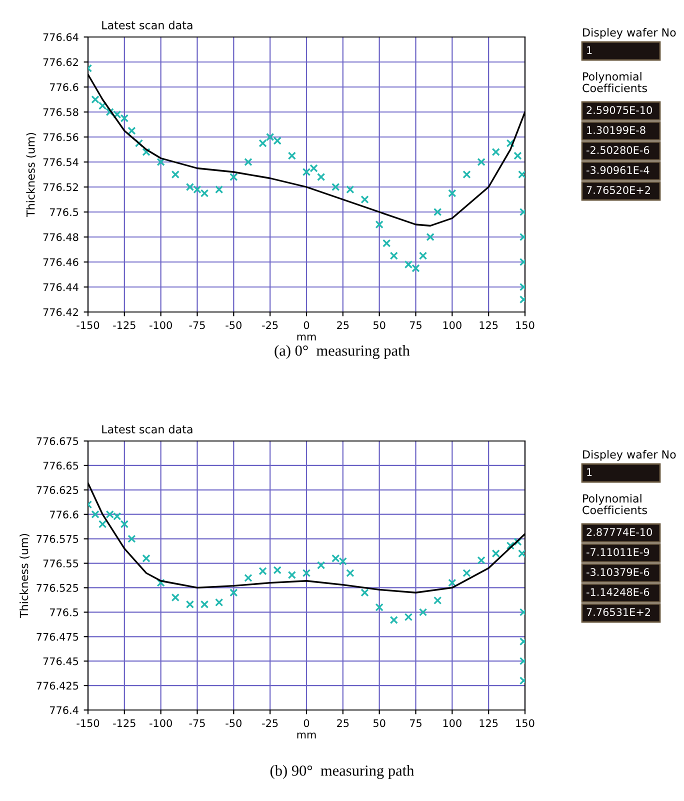  I want to click on text: 2.59075E-10, so click(619, 110).